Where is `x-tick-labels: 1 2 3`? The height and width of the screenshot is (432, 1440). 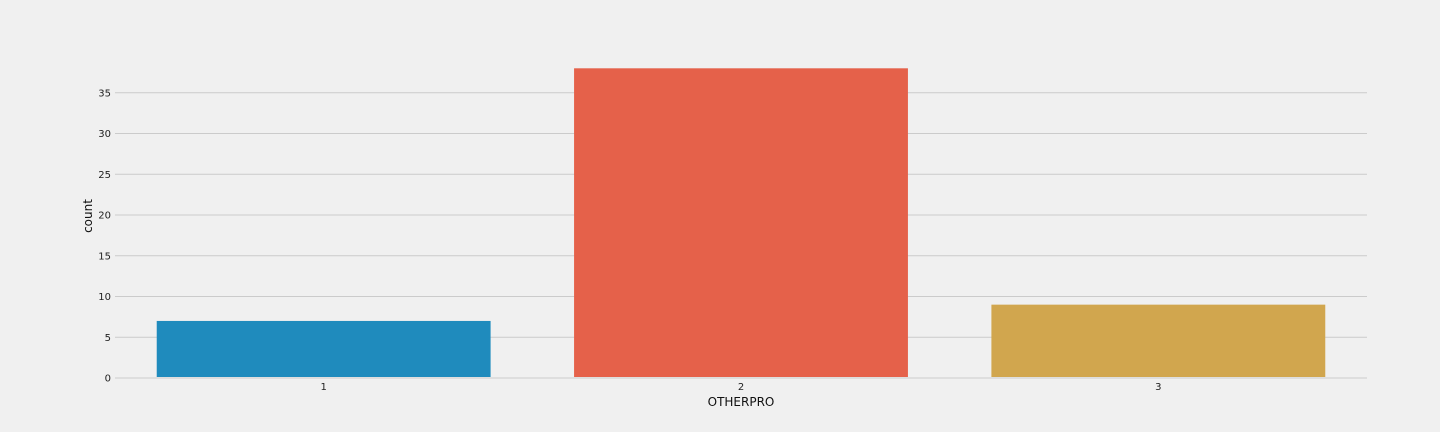
x-tick-labels: 1 2 3 is located at coordinates (740, 387).